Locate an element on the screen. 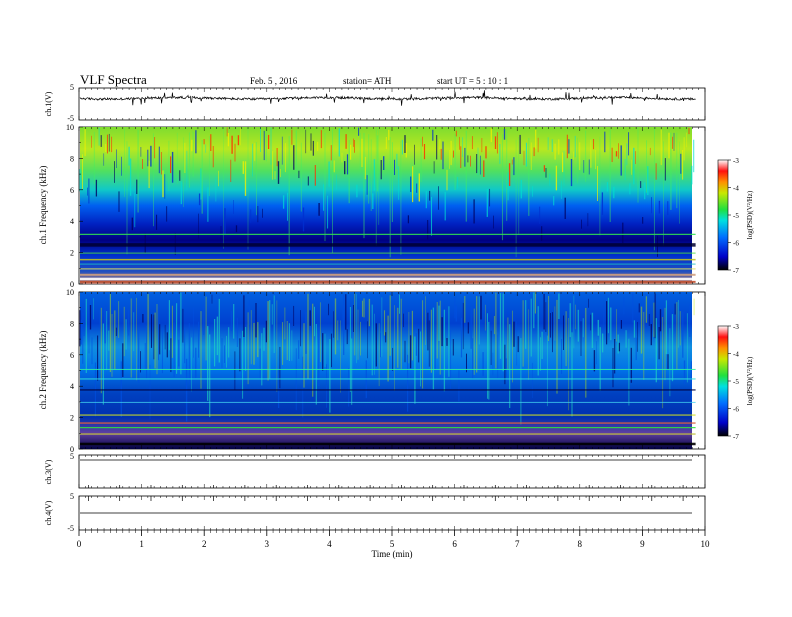  ch1v-tick-top: 5 is located at coordinates (72, 87).